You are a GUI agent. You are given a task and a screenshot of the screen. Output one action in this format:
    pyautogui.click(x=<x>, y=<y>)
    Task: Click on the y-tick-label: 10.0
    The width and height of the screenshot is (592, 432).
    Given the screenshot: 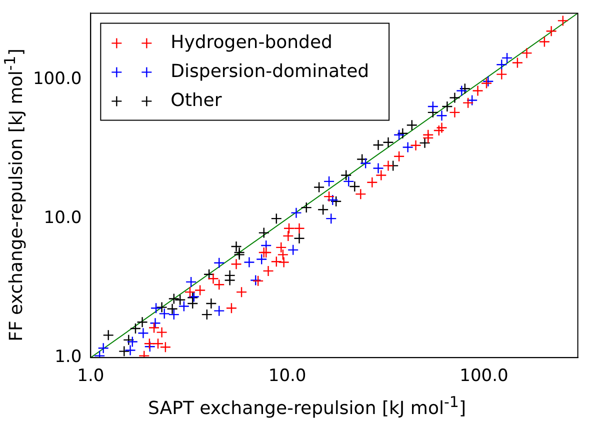 What is the action you would take?
    pyautogui.click(x=63, y=218)
    